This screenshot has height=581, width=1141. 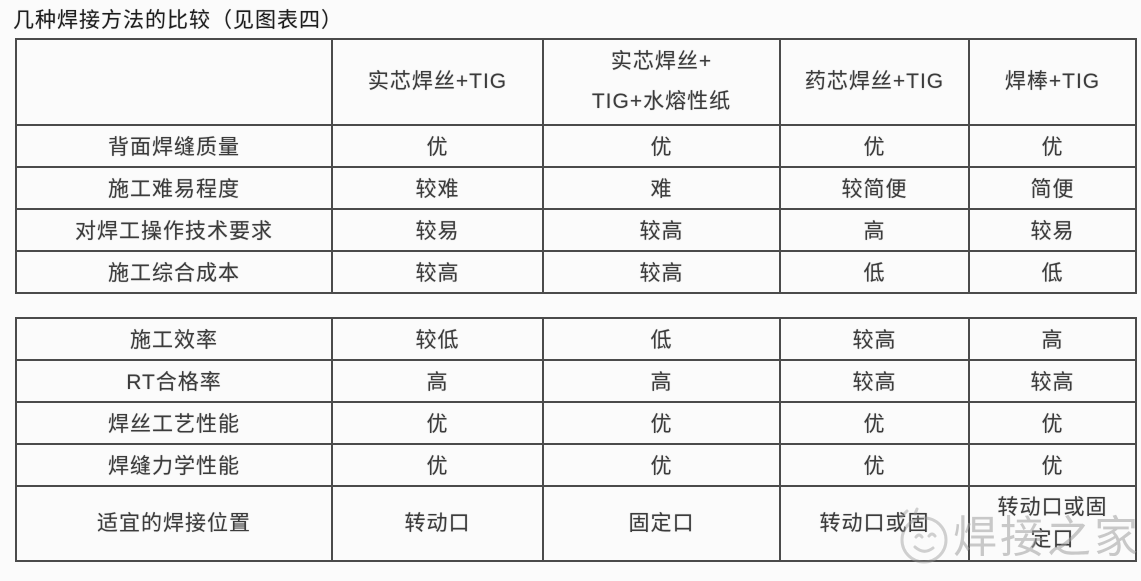 What do you see at coordinates (174, 230) in the screenshot?
I see `row-label: 对焊工操作技术要求` at bounding box center [174, 230].